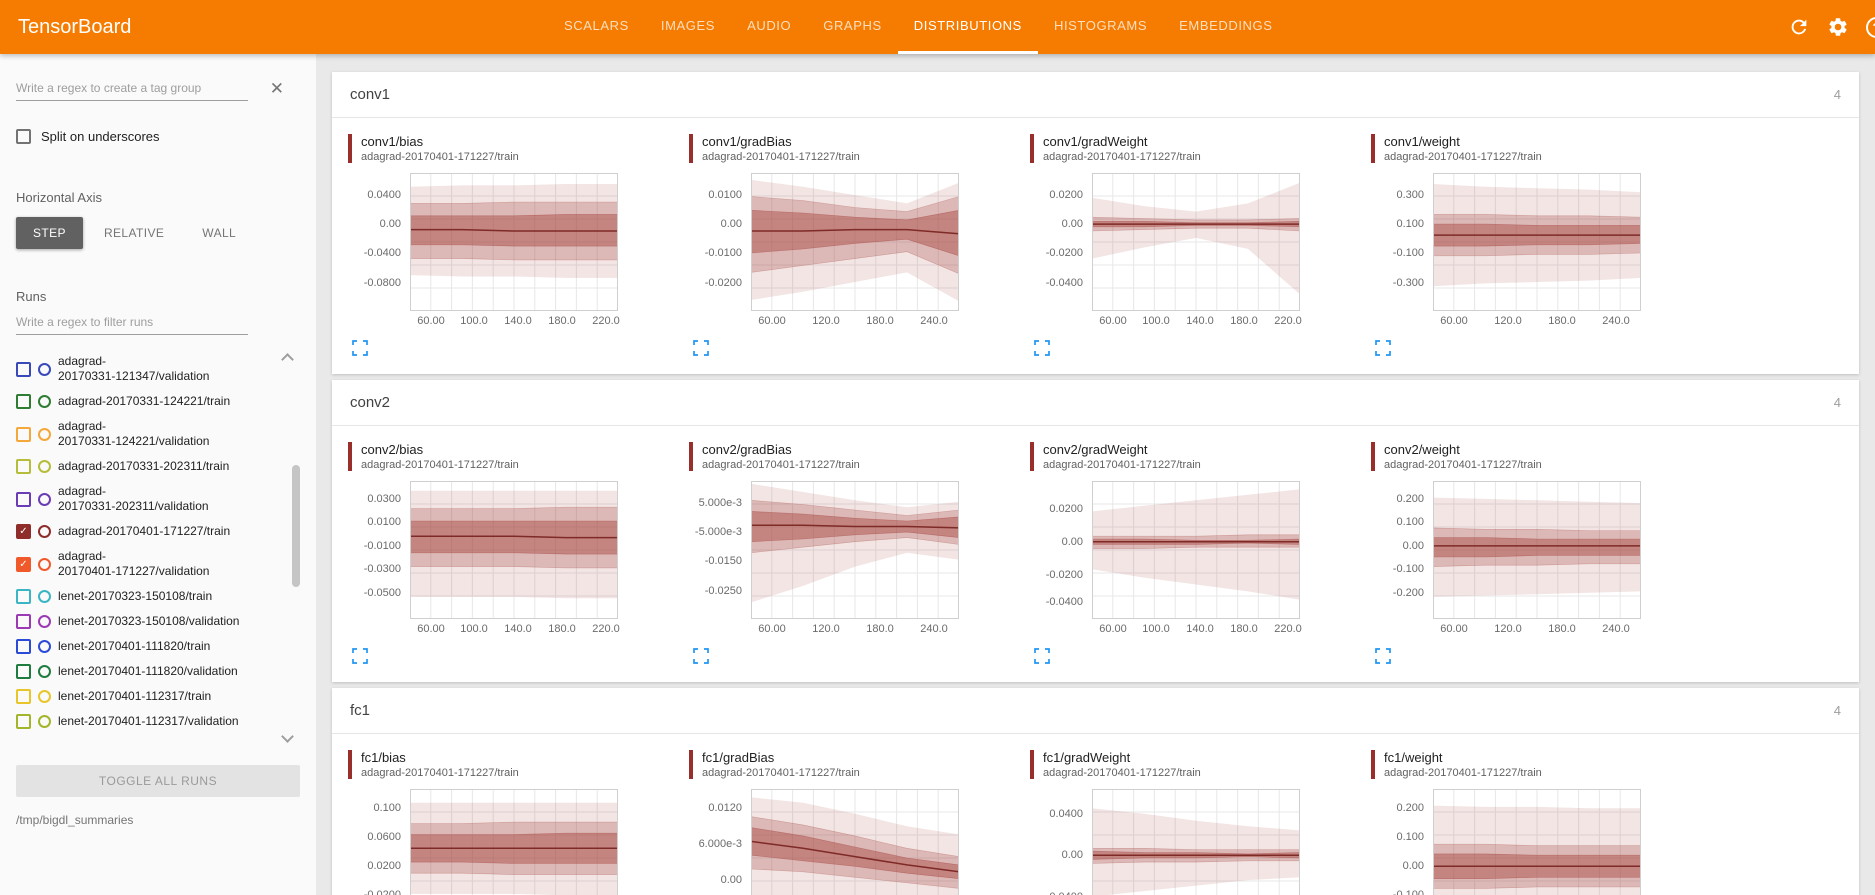  Describe the element at coordinates (852, 25) in the screenshot. I see `tab-graphs: GRAPHS` at that location.